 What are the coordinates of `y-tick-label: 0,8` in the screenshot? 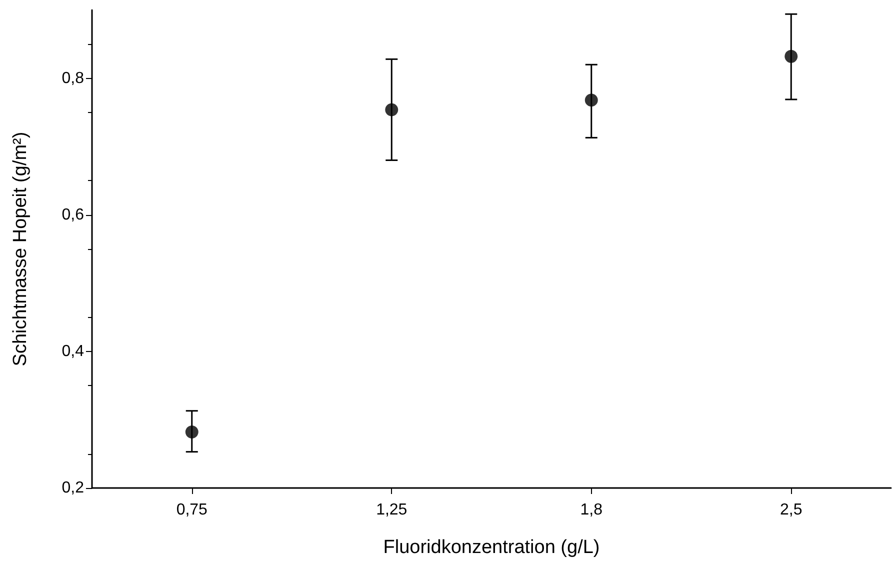 It's located at (73, 78).